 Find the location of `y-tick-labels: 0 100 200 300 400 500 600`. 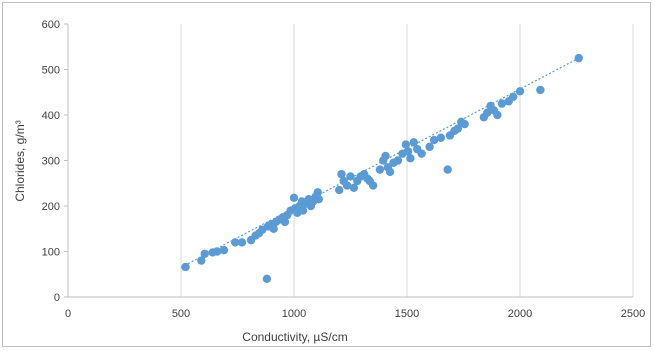

y-tick-labels: 0 100 200 300 400 500 600 is located at coordinates (51, 161).